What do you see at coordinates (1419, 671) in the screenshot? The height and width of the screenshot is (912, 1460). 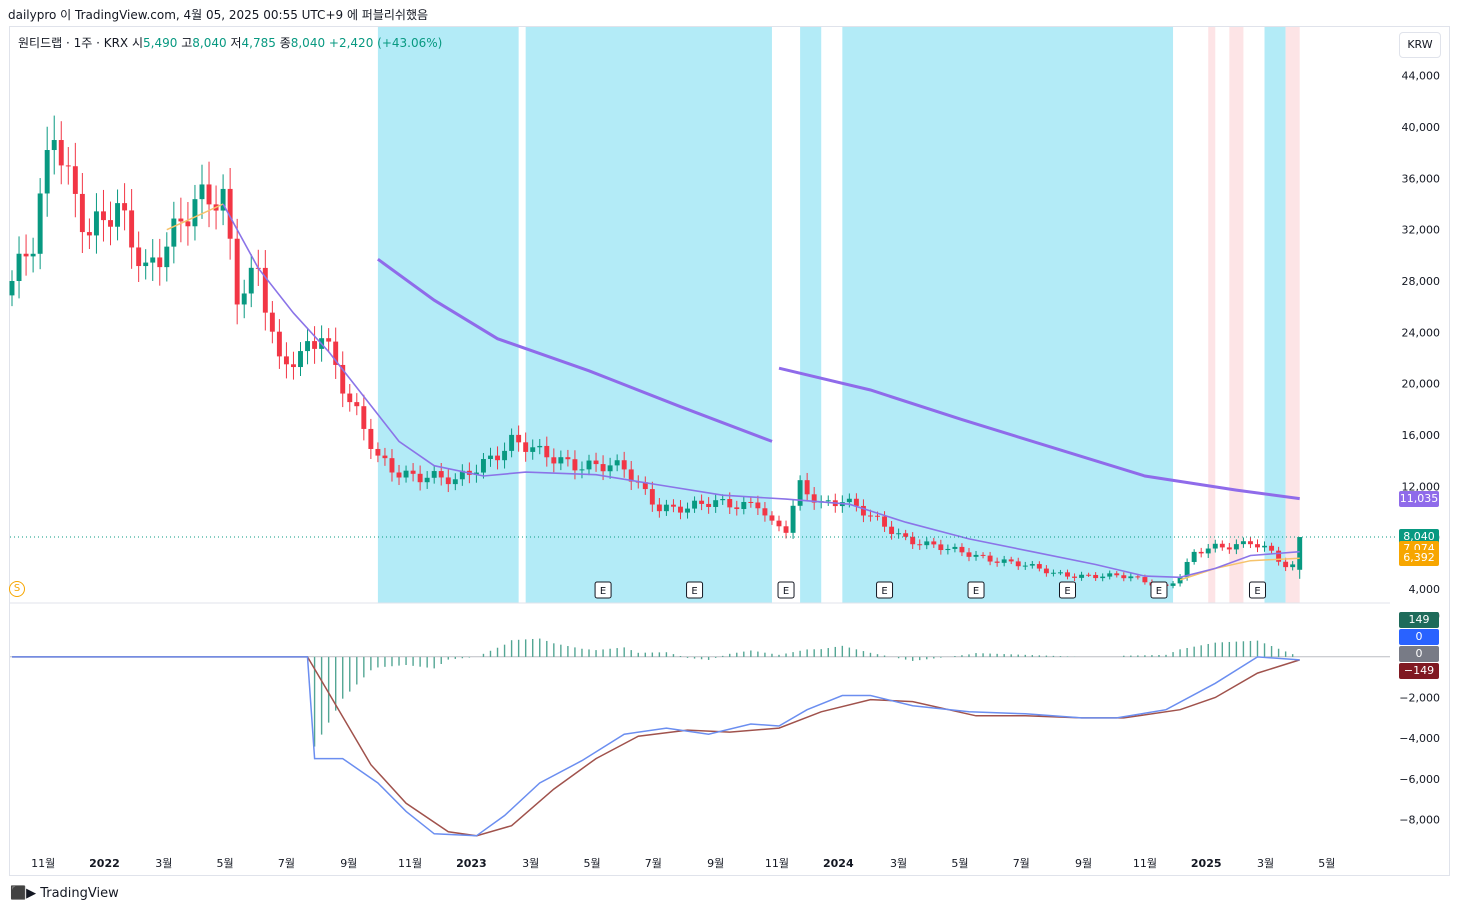 I see `macd-value-label: −149` at bounding box center [1419, 671].